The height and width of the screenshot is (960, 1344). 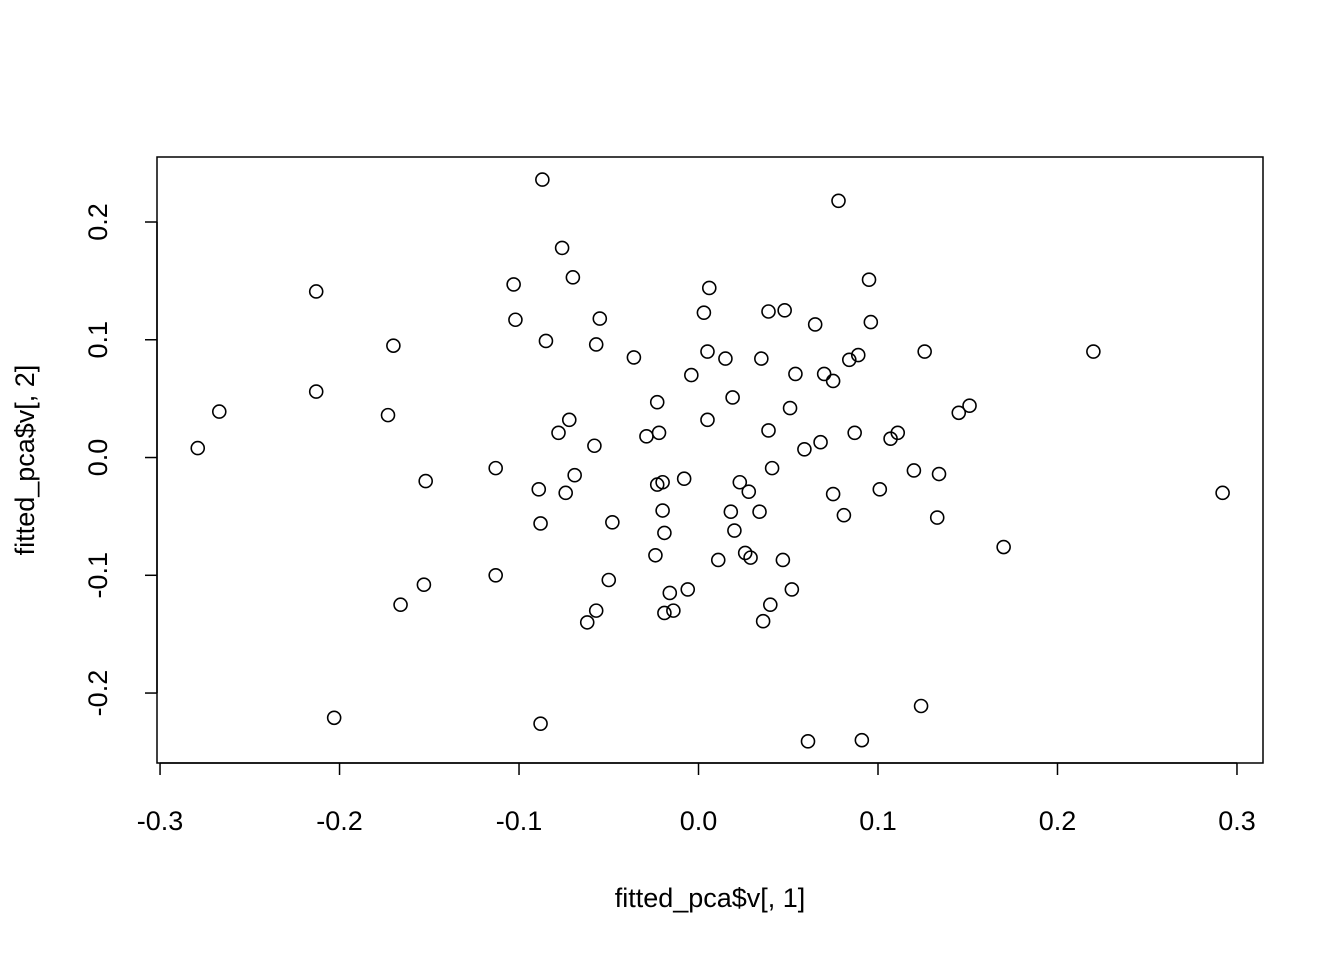 I want to click on x-tick-label: -0.3, so click(x=160, y=821).